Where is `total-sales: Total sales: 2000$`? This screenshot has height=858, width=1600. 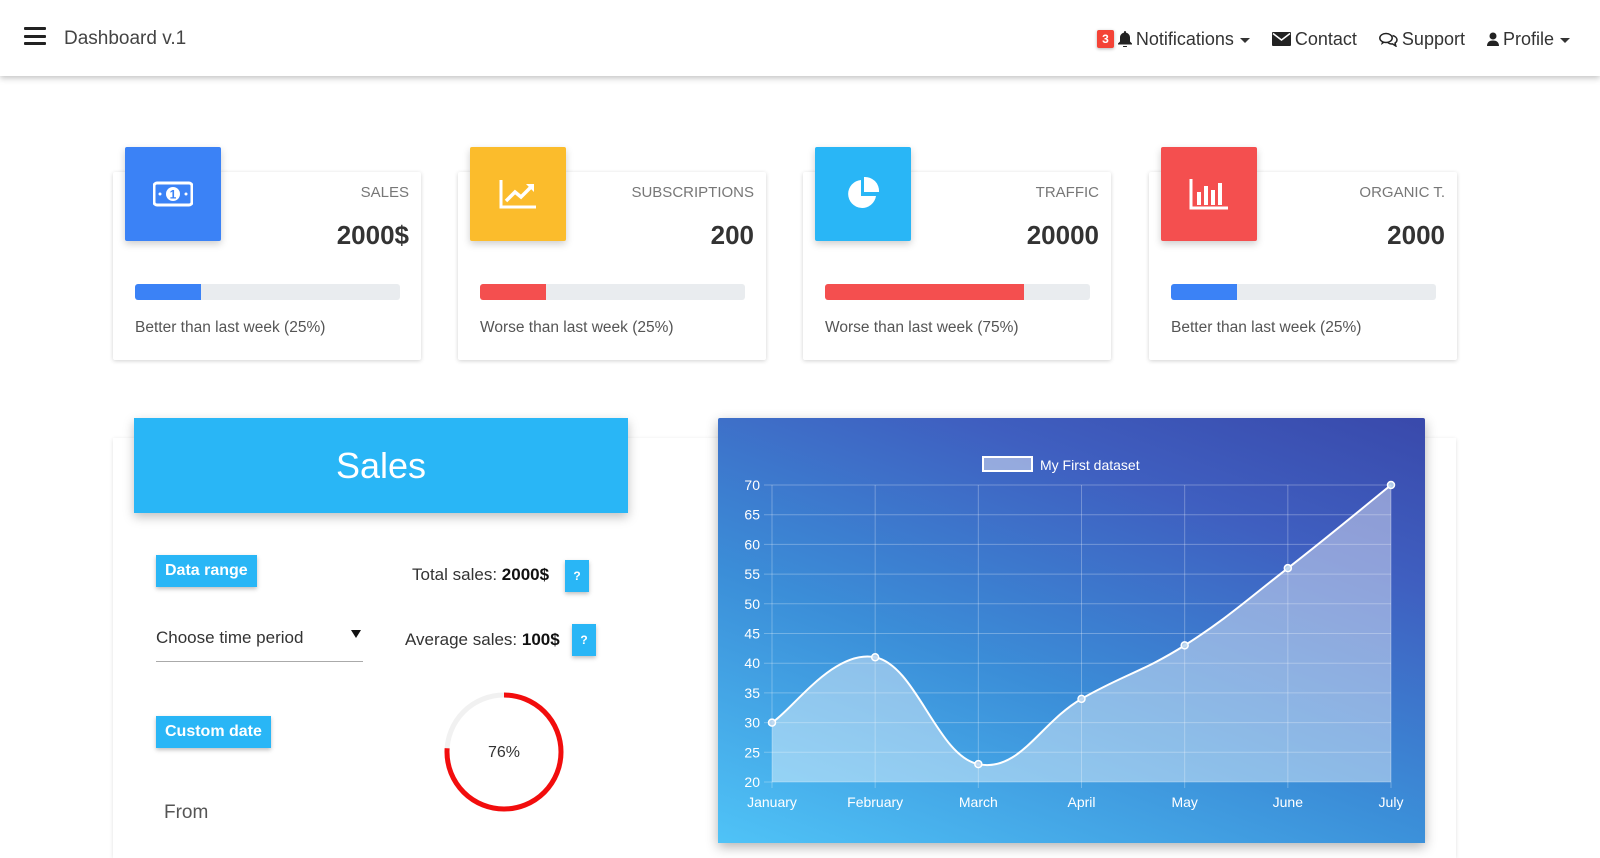 total-sales: Total sales: 2000$ is located at coordinates (480, 575).